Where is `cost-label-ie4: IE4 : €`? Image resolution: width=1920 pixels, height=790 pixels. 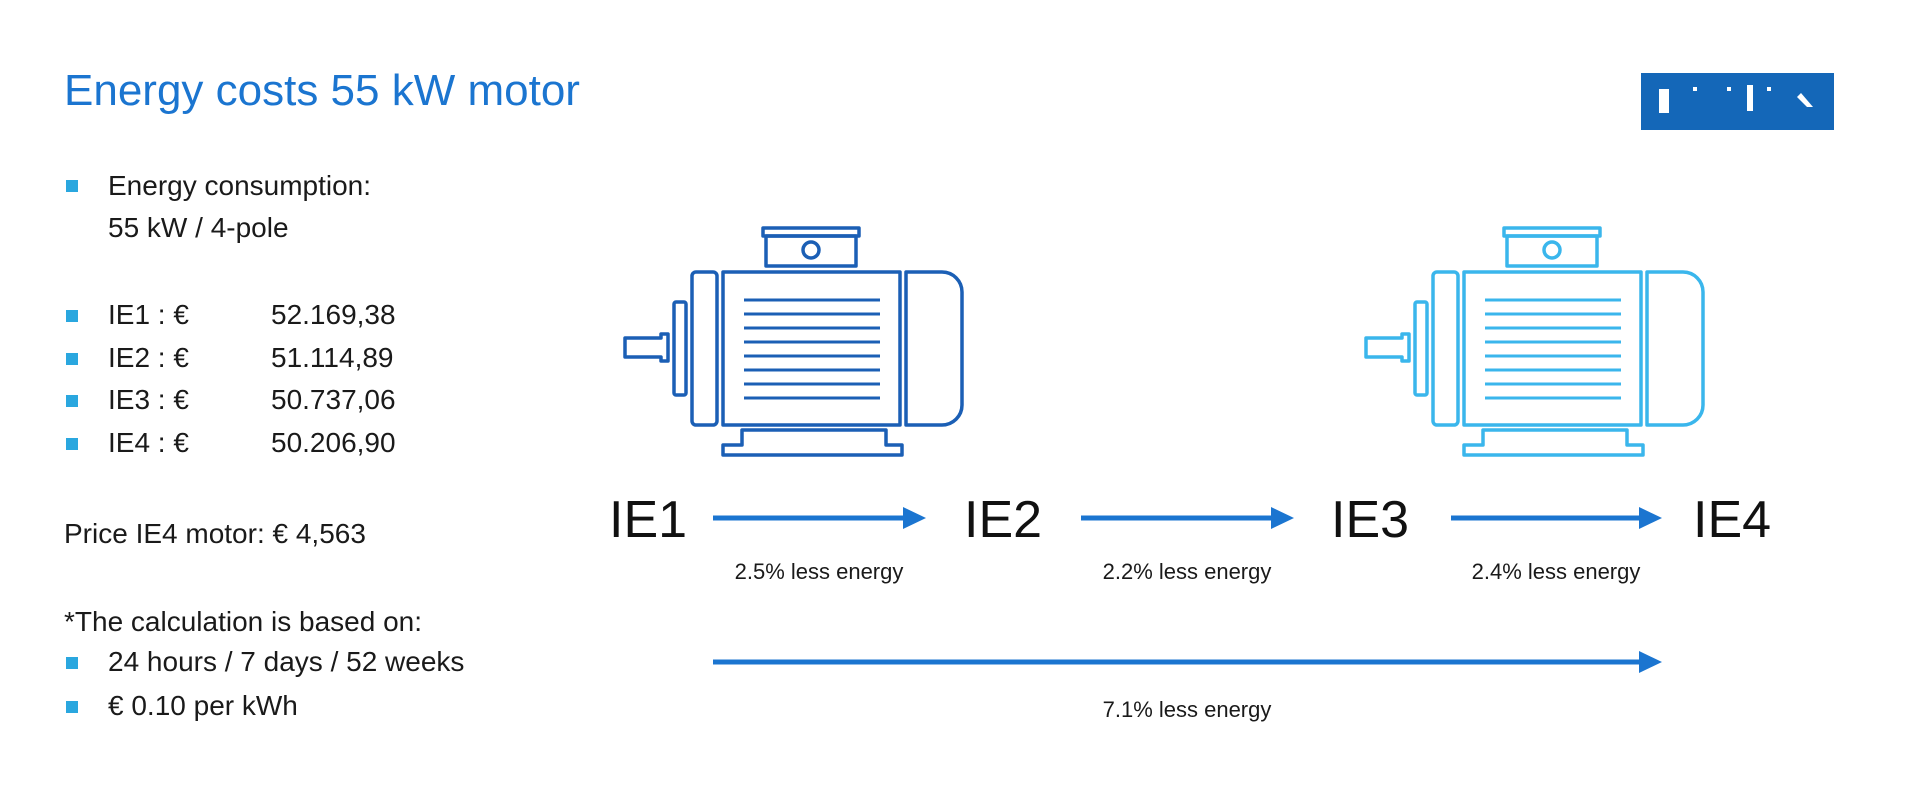
cost-label-ie4: IE4 : € is located at coordinates (148, 442).